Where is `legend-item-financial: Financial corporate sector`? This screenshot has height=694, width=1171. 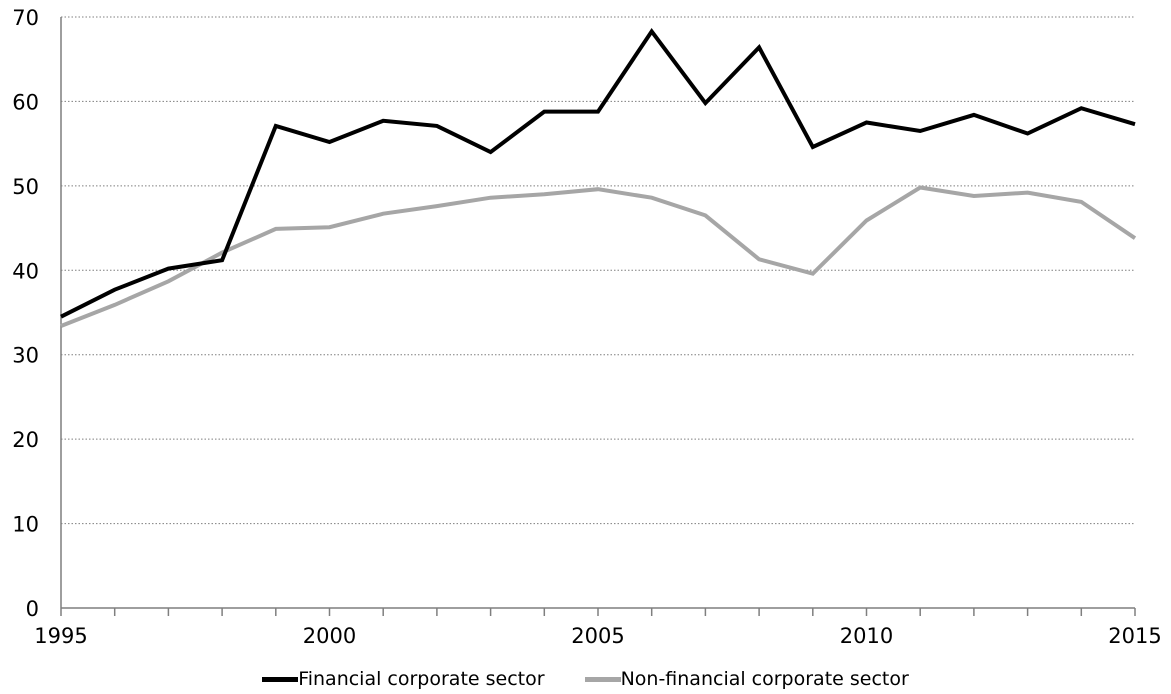 legend-item-financial: Financial corporate sector is located at coordinates (403, 679).